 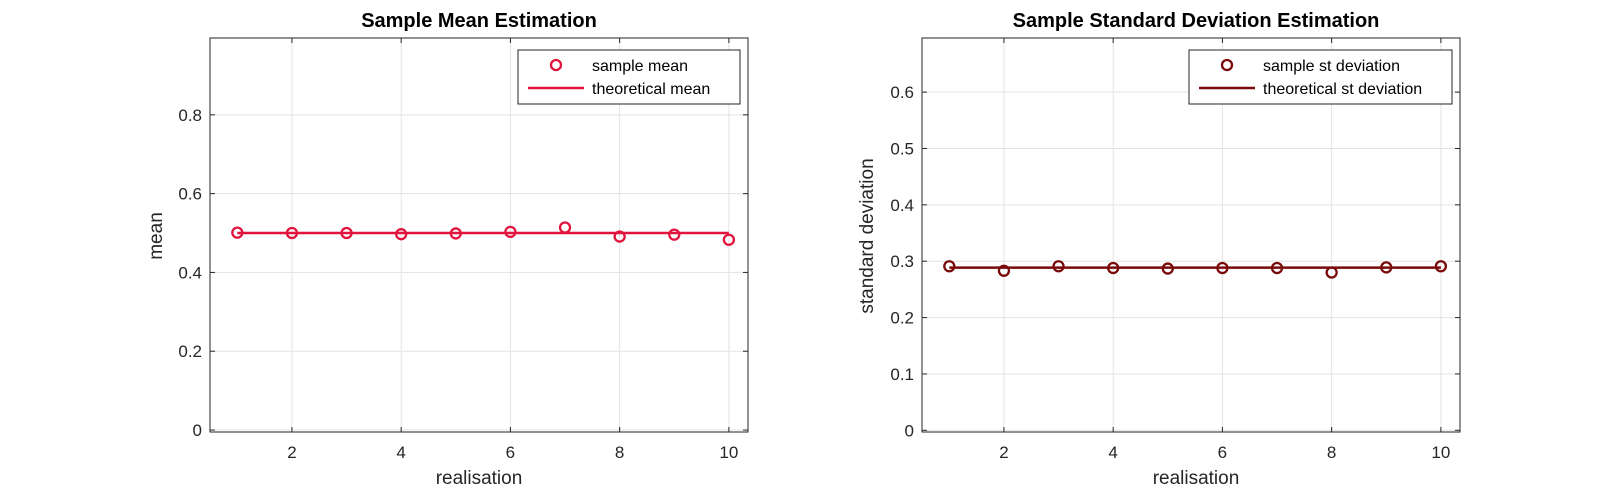 What do you see at coordinates (1196, 21) in the screenshot?
I see `chart-title: Sample Standard Deviation Estimation` at bounding box center [1196, 21].